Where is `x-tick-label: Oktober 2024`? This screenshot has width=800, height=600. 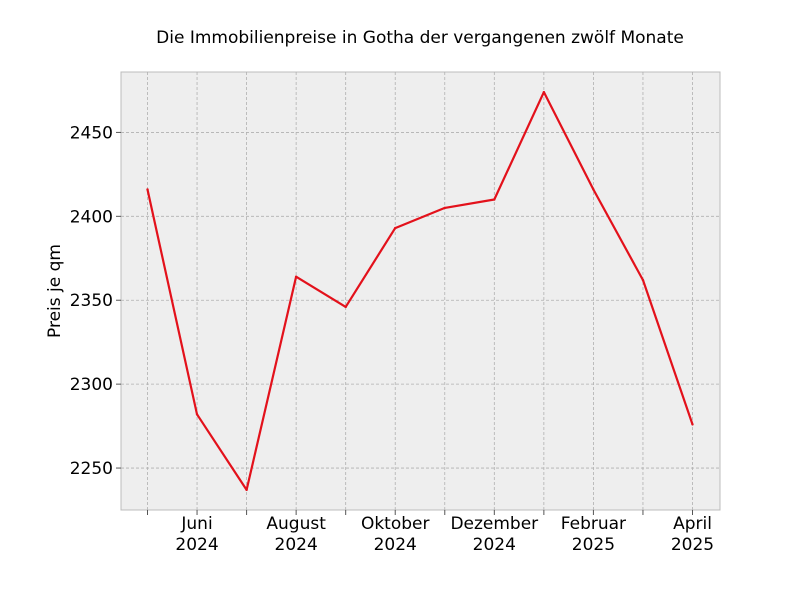 x-tick-label: Oktober 2024 is located at coordinates (395, 534).